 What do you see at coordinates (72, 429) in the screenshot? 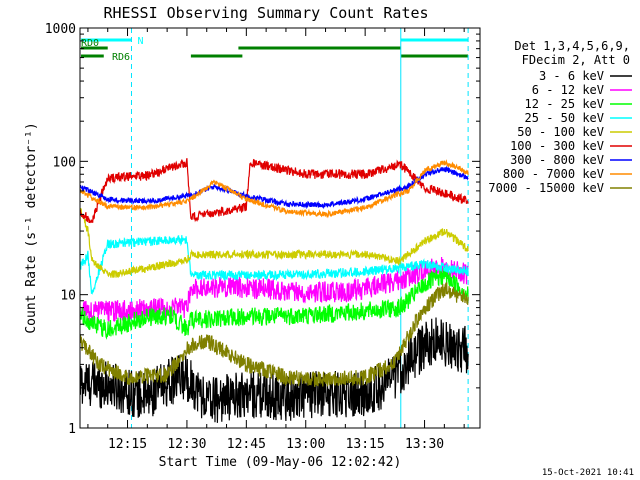
I see `y-tick-label: 1` at bounding box center [72, 429].